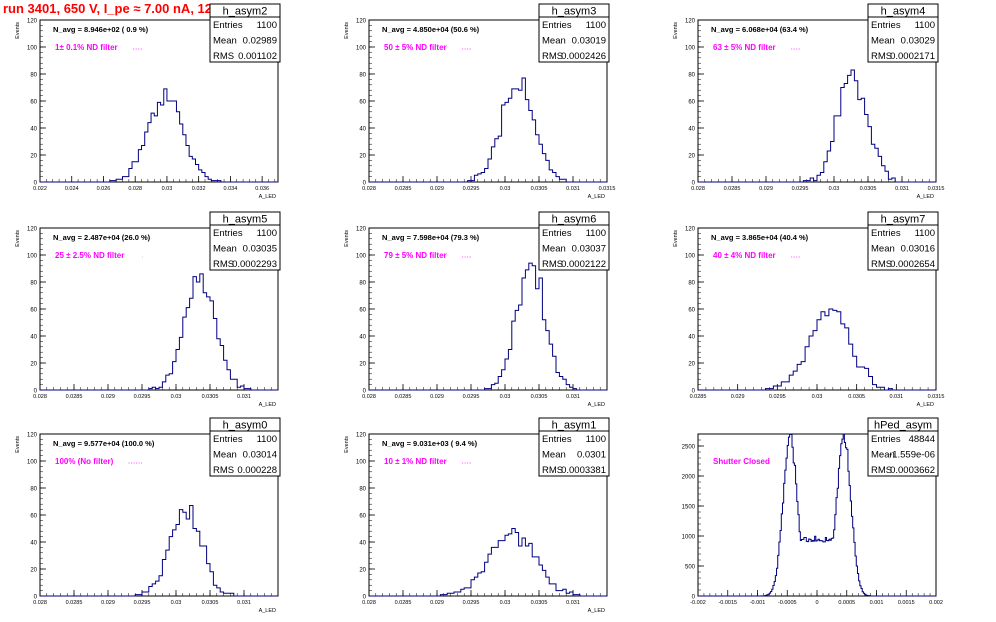 This screenshot has width=996, height=622. I want to click on histogram-title: h_asym4, so click(903, 12).